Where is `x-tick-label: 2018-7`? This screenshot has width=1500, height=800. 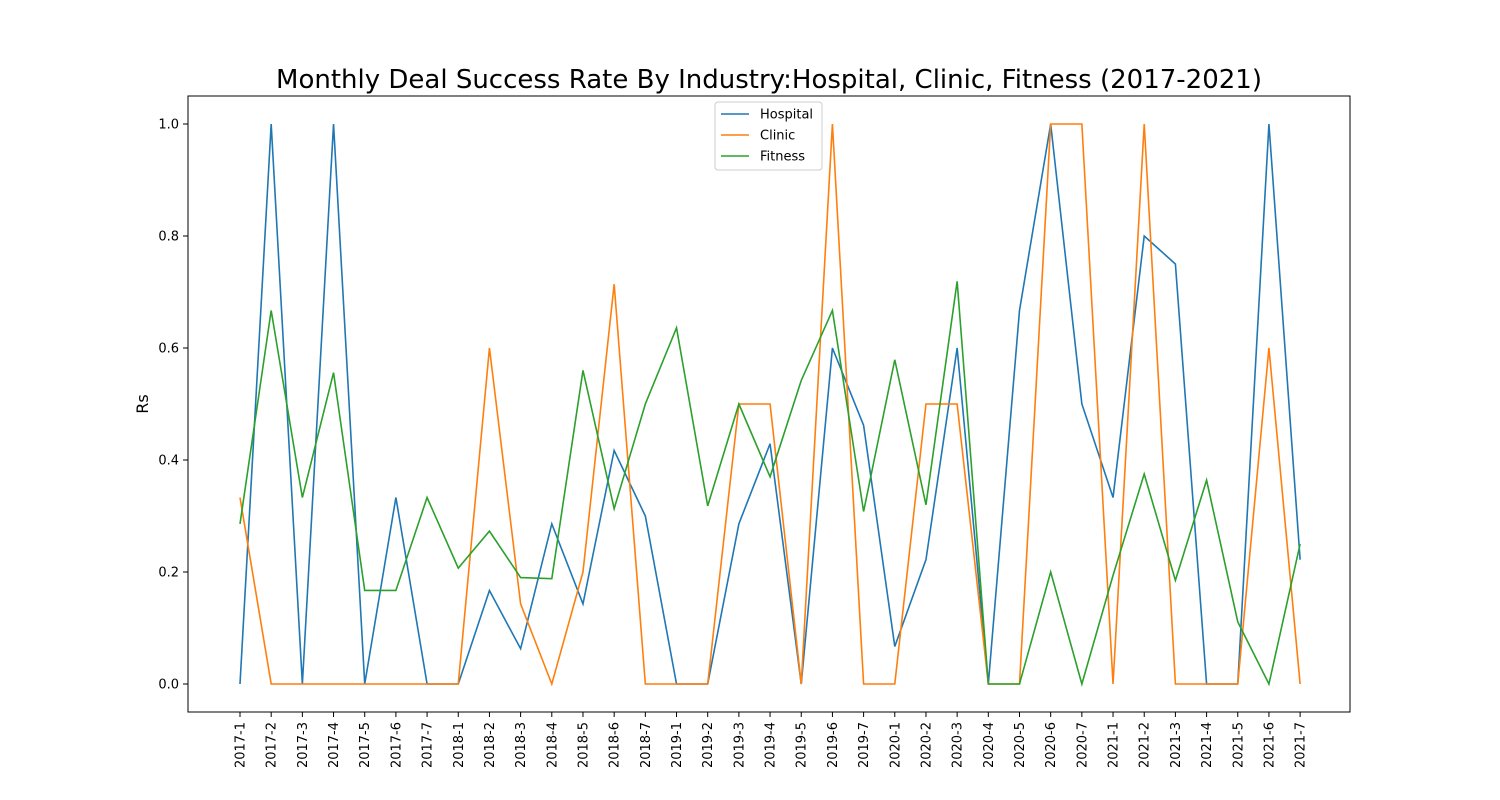
x-tick-label: 2018-7 is located at coordinates (646, 745).